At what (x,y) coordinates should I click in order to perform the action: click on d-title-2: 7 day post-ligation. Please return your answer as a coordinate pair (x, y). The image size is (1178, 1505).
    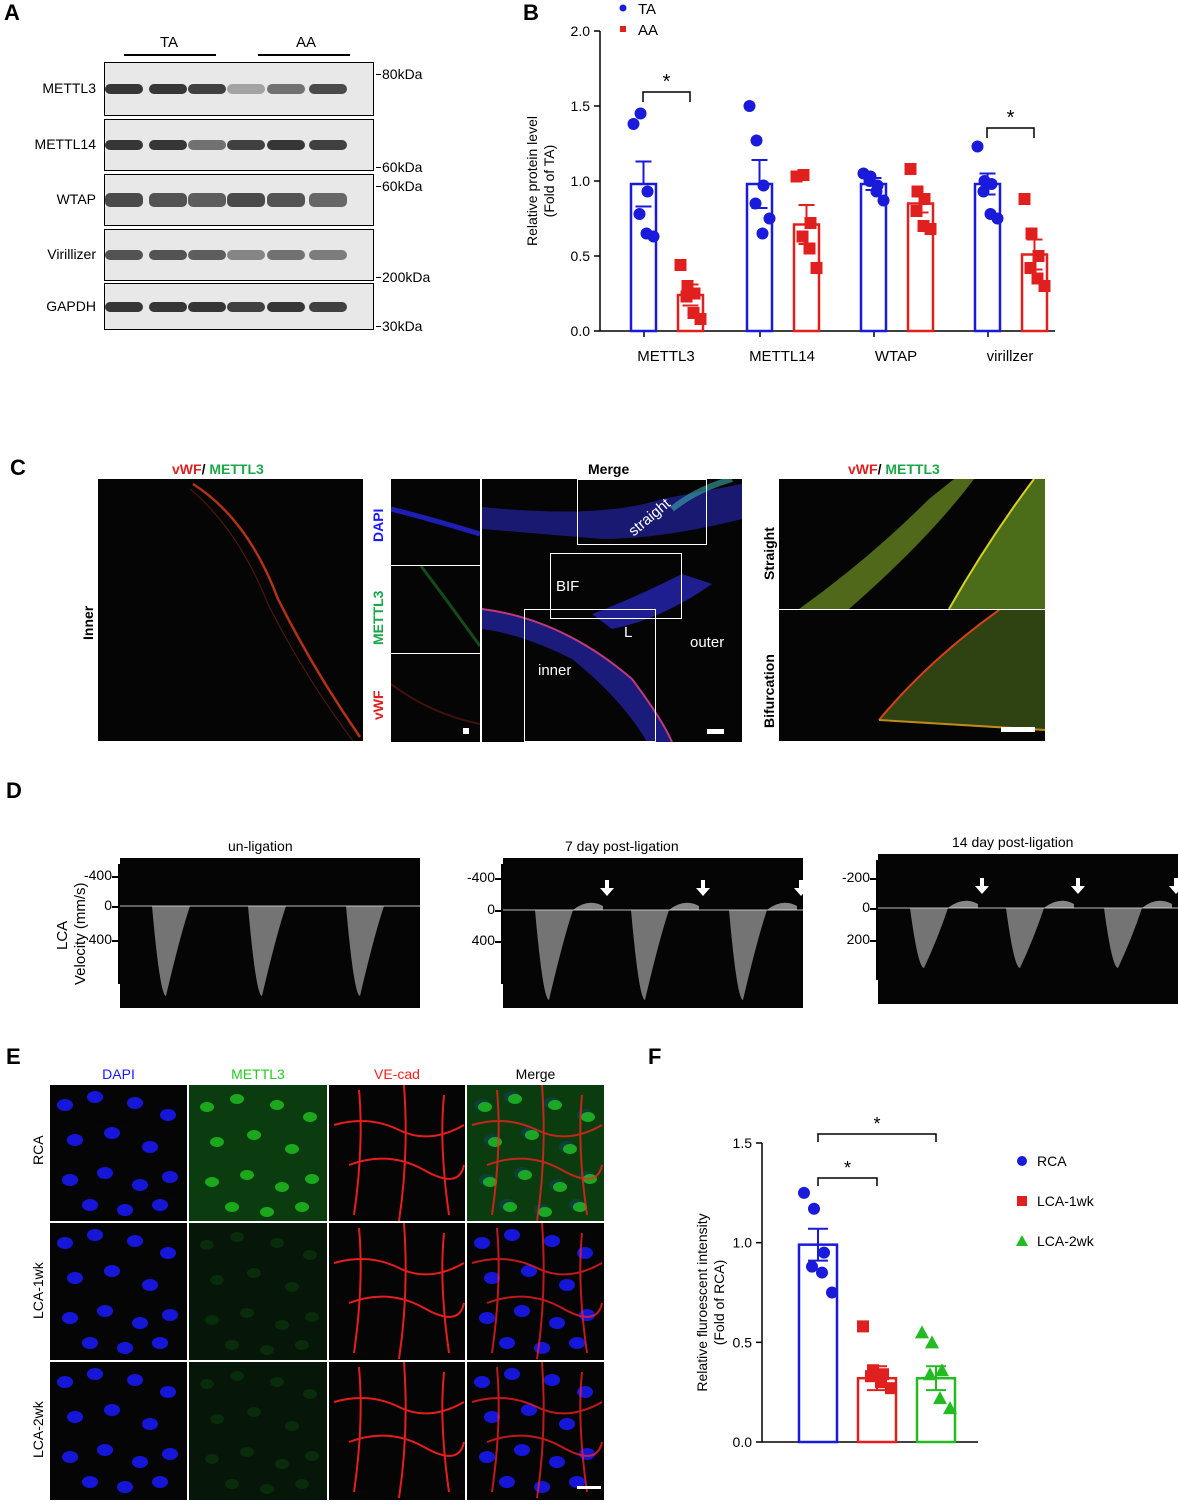
    Looking at the image, I should click on (622, 846).